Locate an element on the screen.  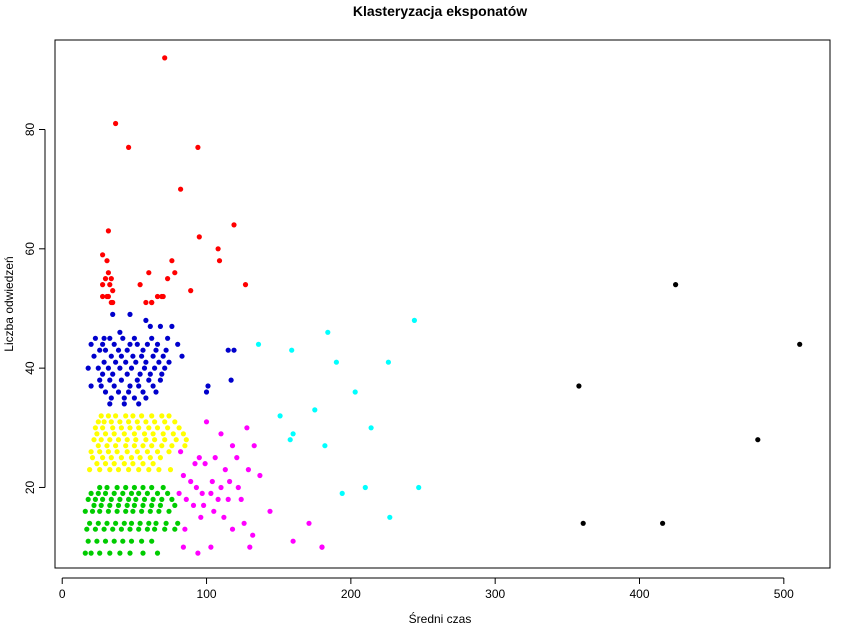
x-axis-label: Średni czas is located at coordinates (440, 618).